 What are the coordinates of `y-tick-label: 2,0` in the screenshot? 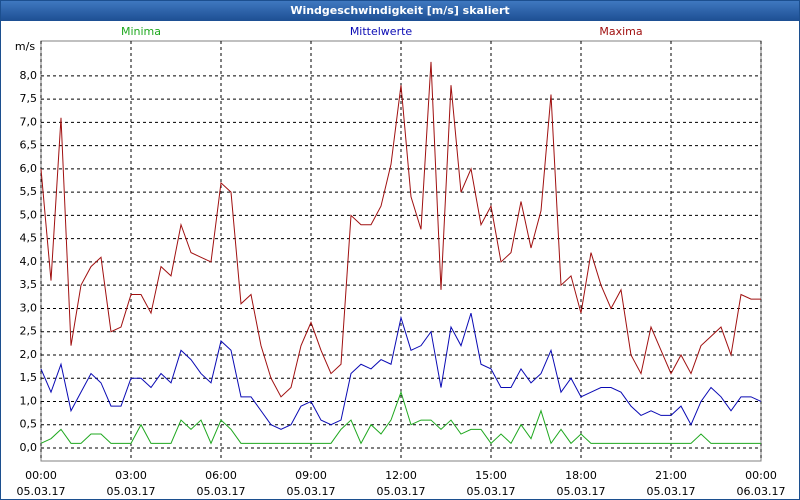 It's located at (29, 354).